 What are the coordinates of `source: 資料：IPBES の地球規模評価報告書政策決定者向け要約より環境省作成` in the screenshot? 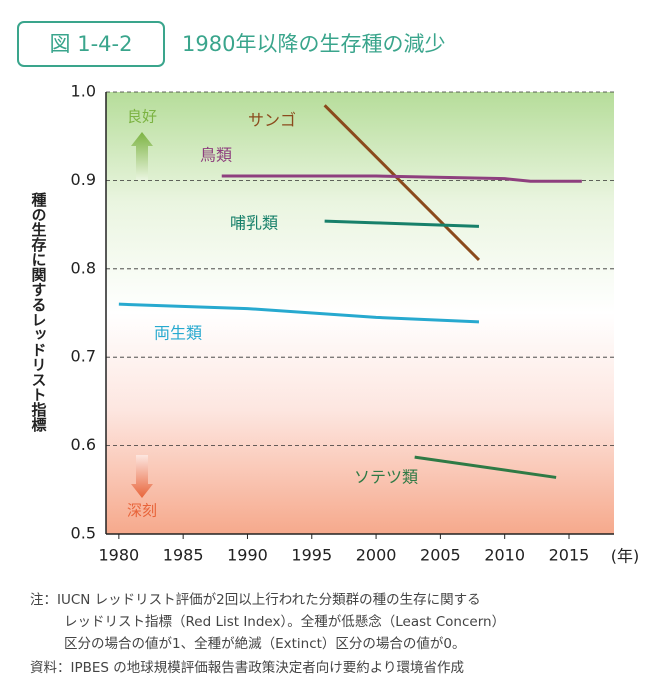 It's located at (247, 667).